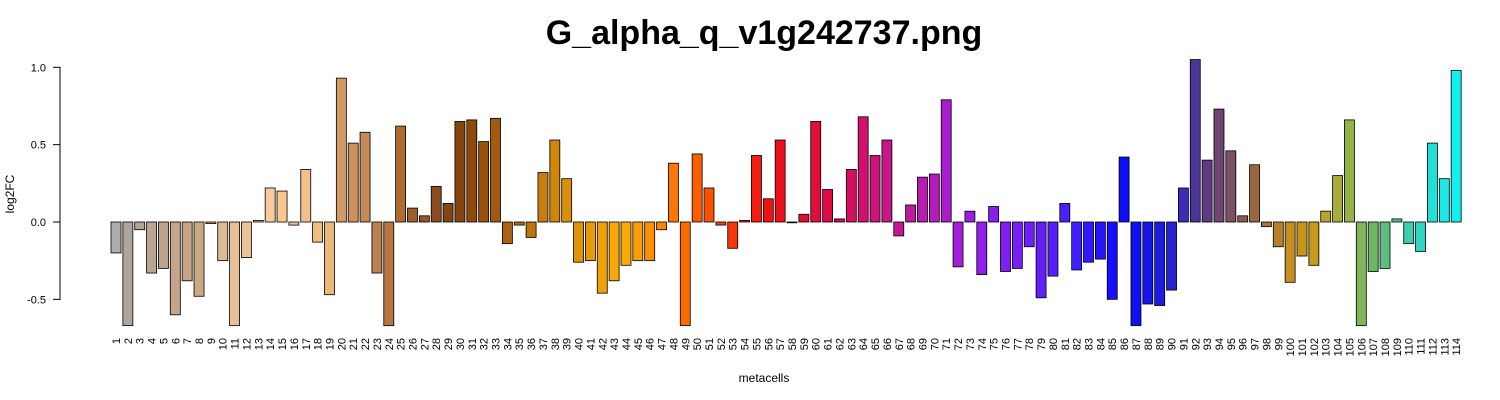 This screenshot has width=1500, height=400. Describe the element at coordinates (1184, 344) in the screenshot. I see `x-tick-label: 91` at that location.